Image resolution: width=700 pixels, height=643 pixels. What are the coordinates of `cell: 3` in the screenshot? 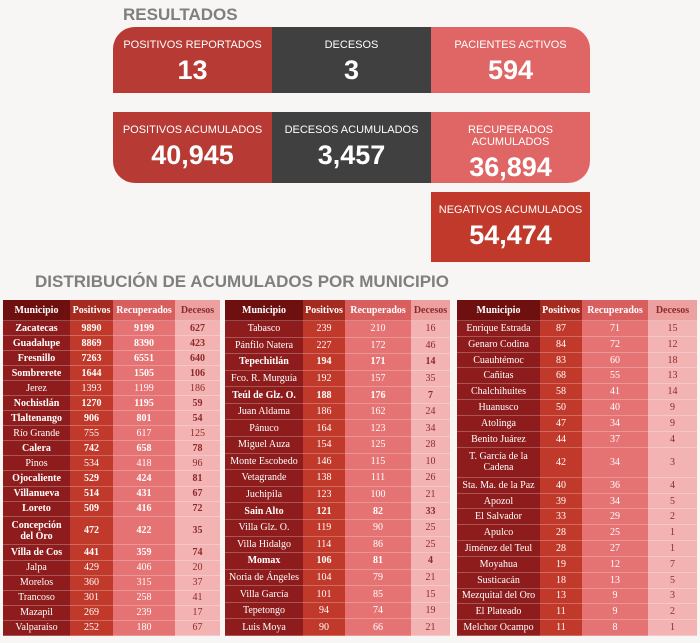 It's located at (672, 462).